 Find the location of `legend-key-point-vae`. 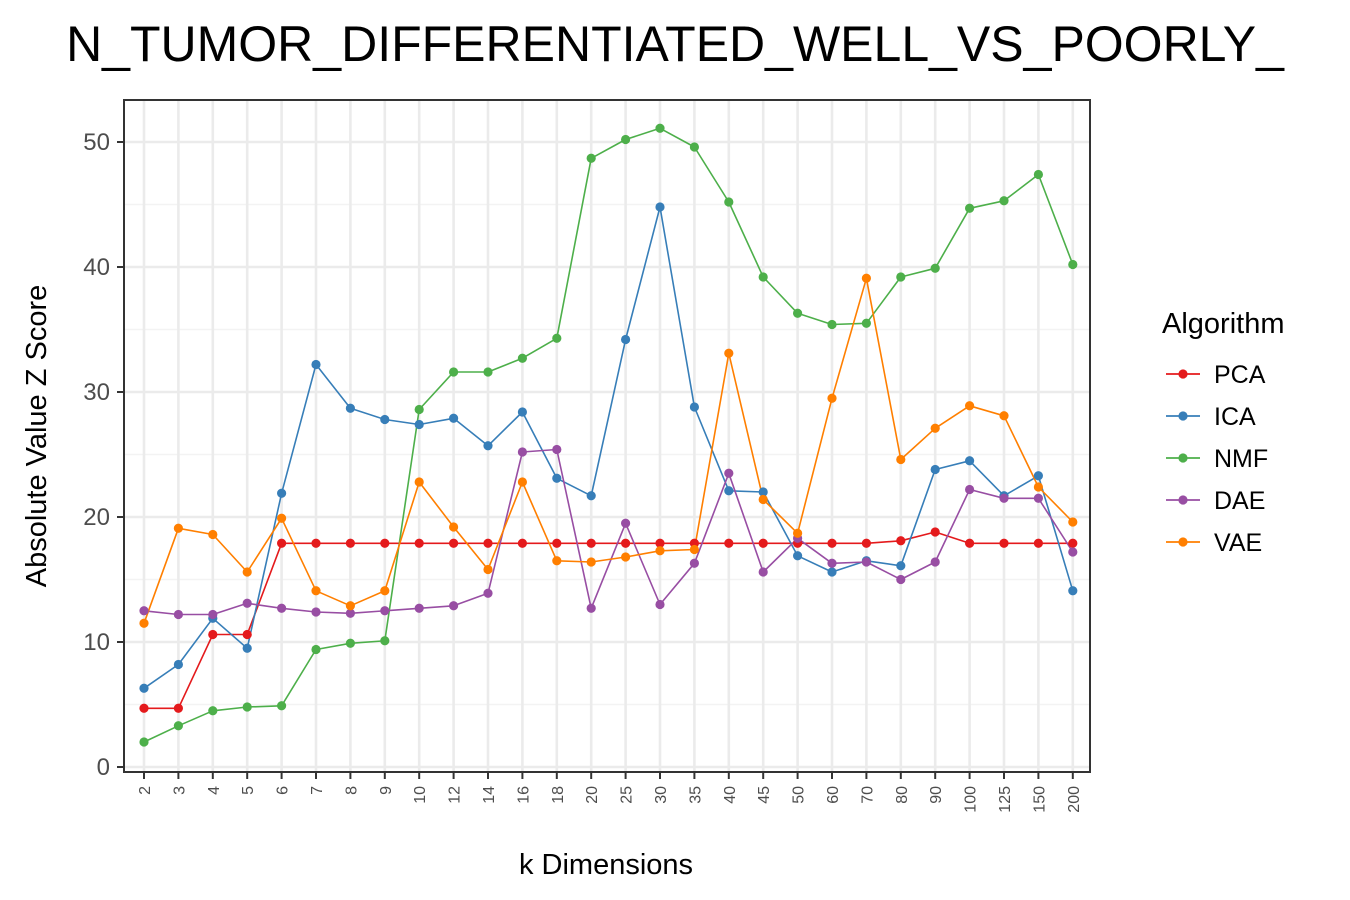

legend-key-point-vae is located at coordinates (1183, 542).